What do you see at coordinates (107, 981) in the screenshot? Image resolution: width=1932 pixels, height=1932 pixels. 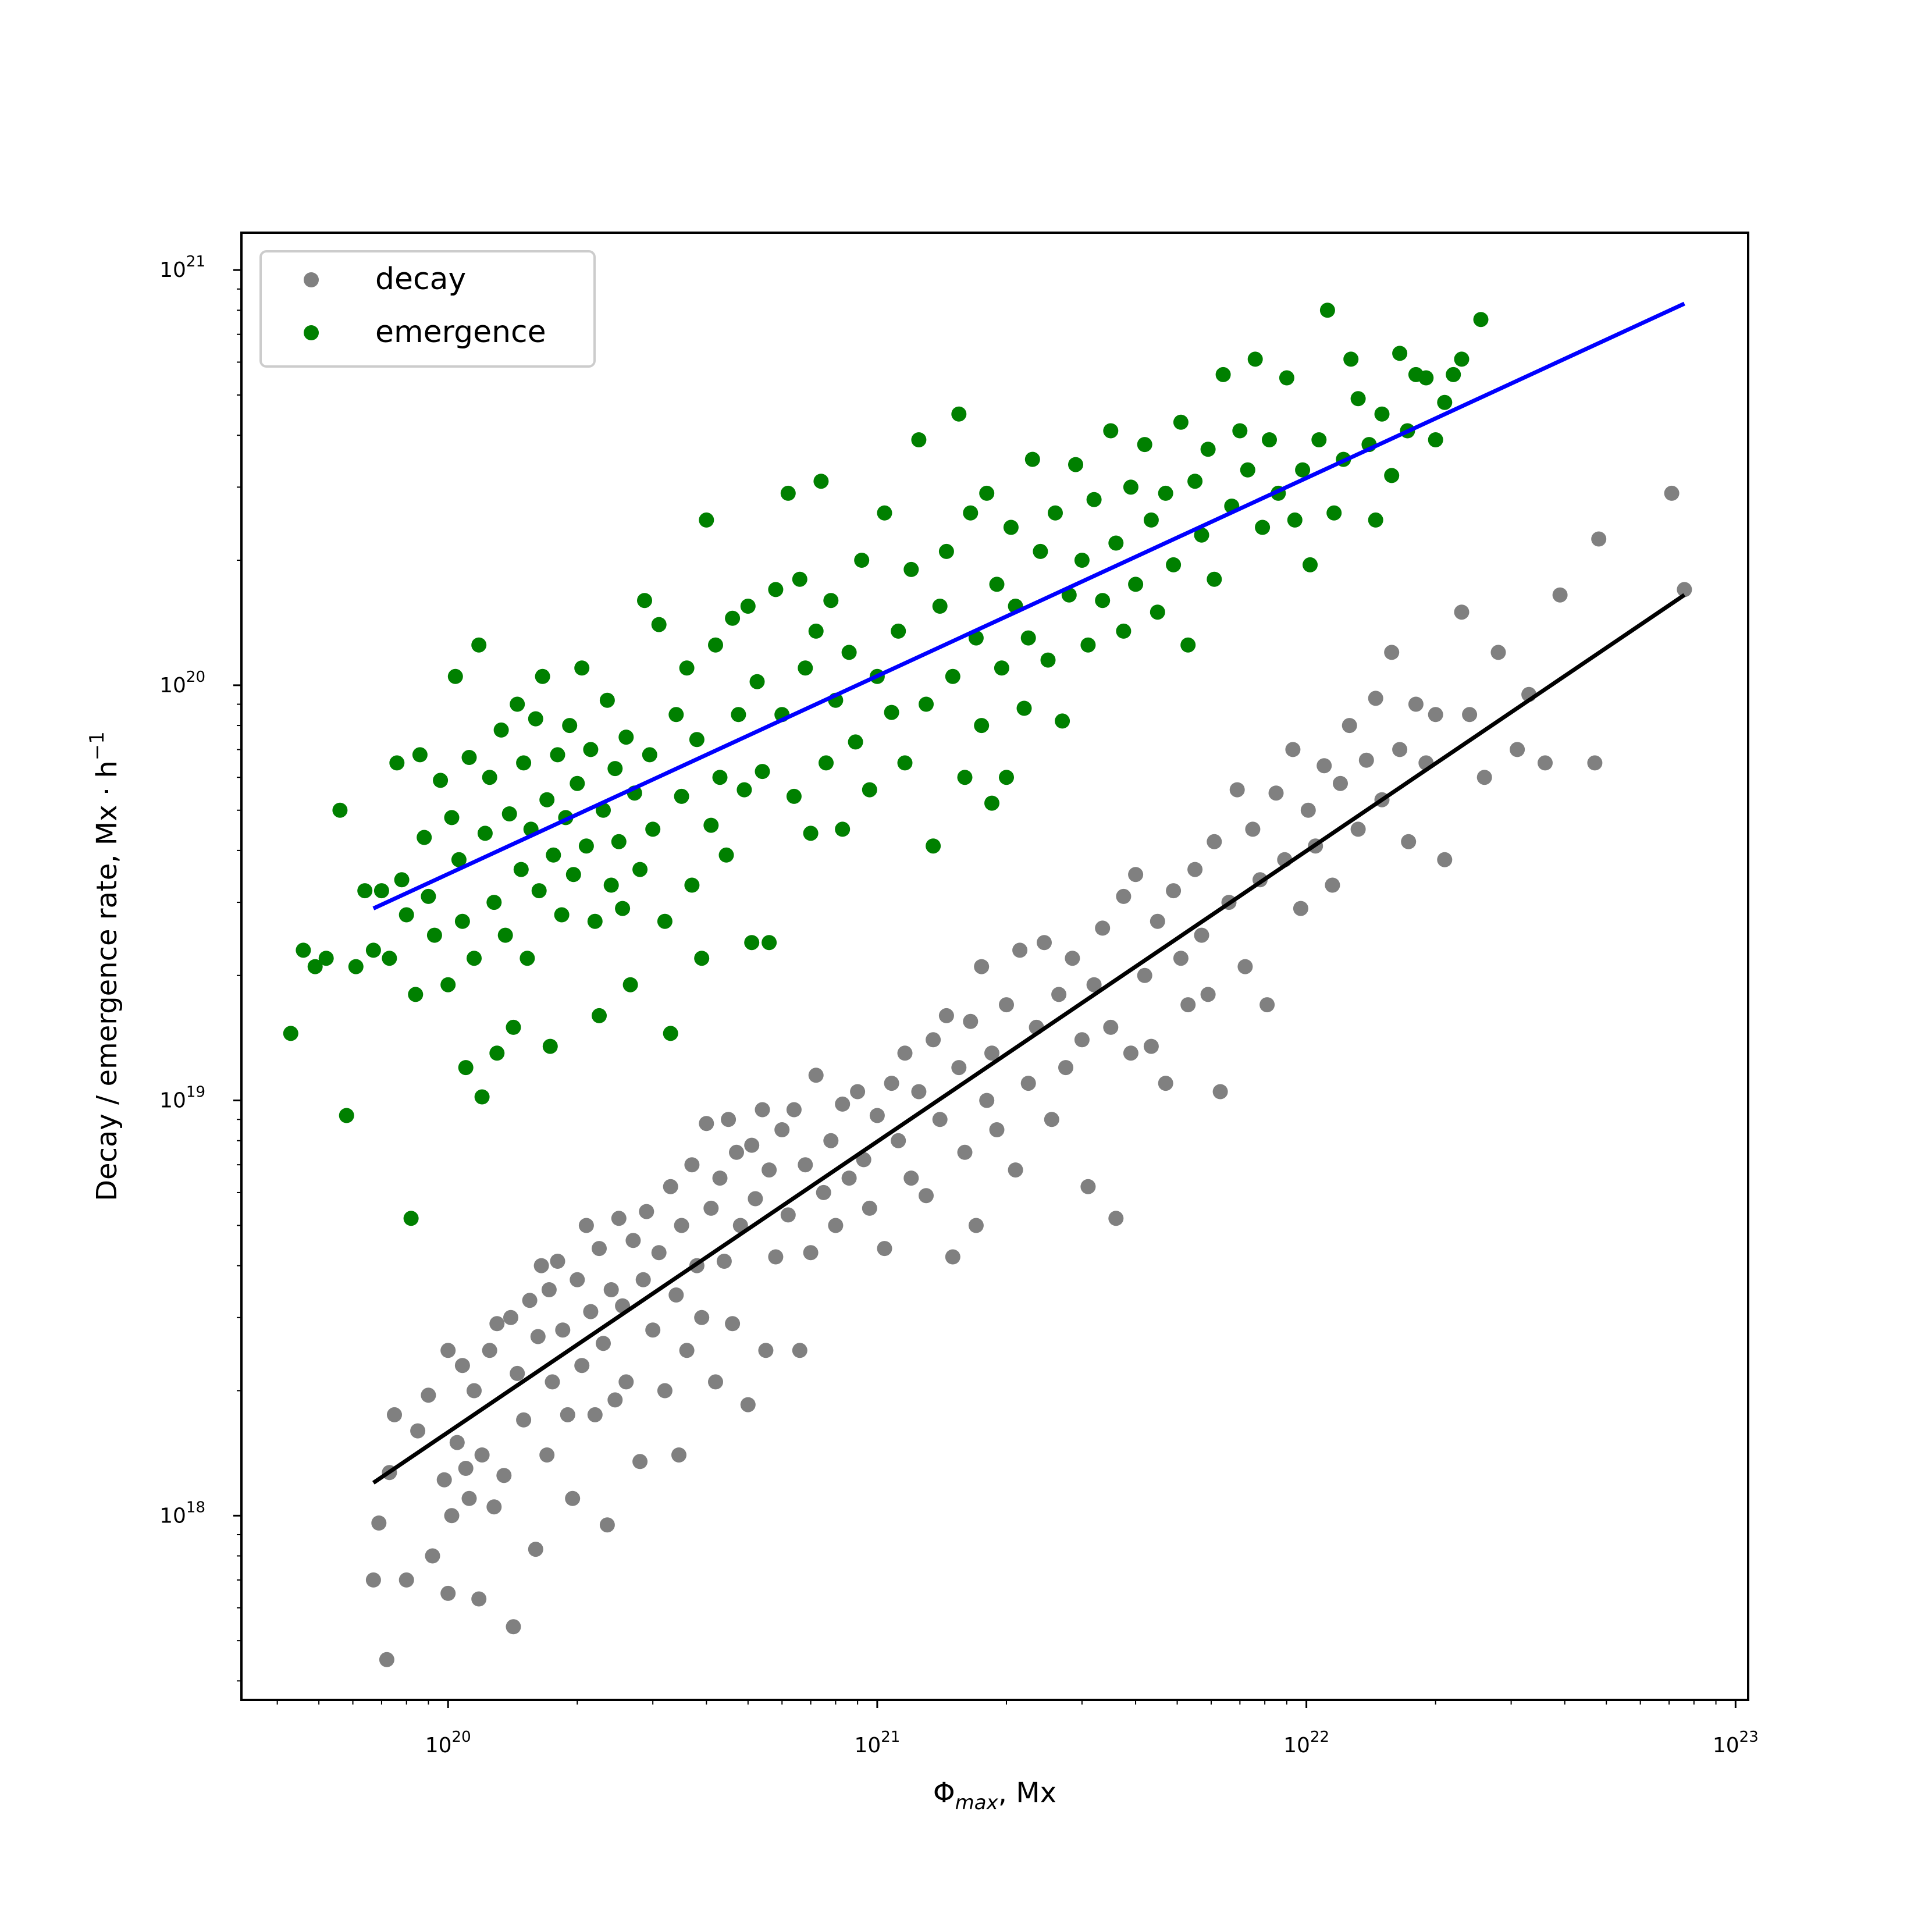 I see `y-axis-label-main: Decay / emergence rate, Mx · h` at bounding box center [107, 981].